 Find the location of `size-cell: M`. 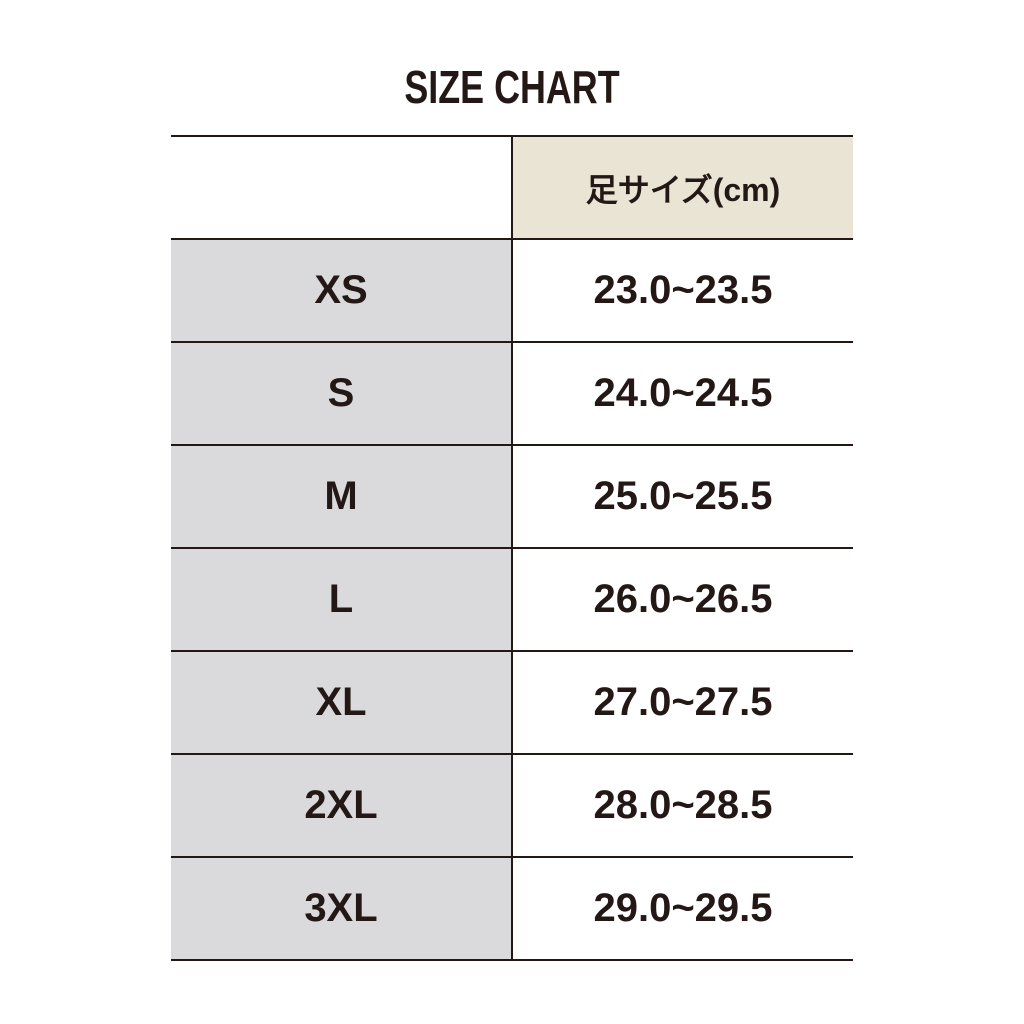

size-cell: M is located at coordinates (342, 496).